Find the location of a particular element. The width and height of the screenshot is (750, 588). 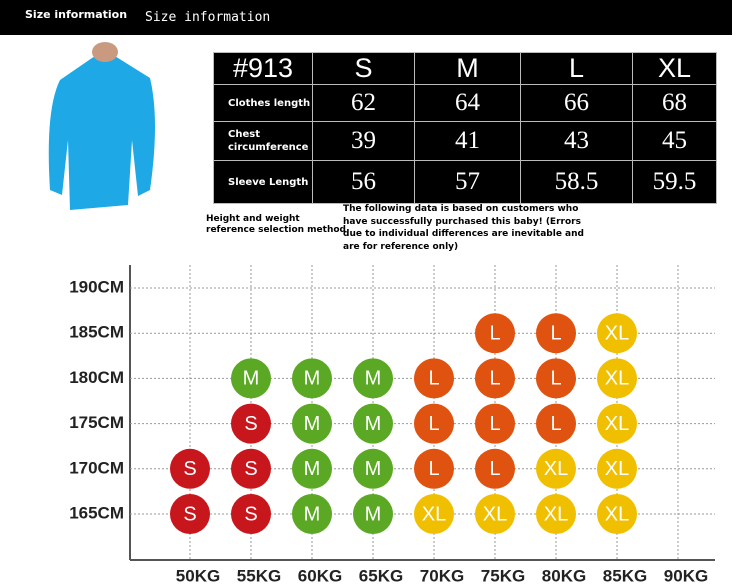

y-label: 190CM is located at coordinates (96, 286).